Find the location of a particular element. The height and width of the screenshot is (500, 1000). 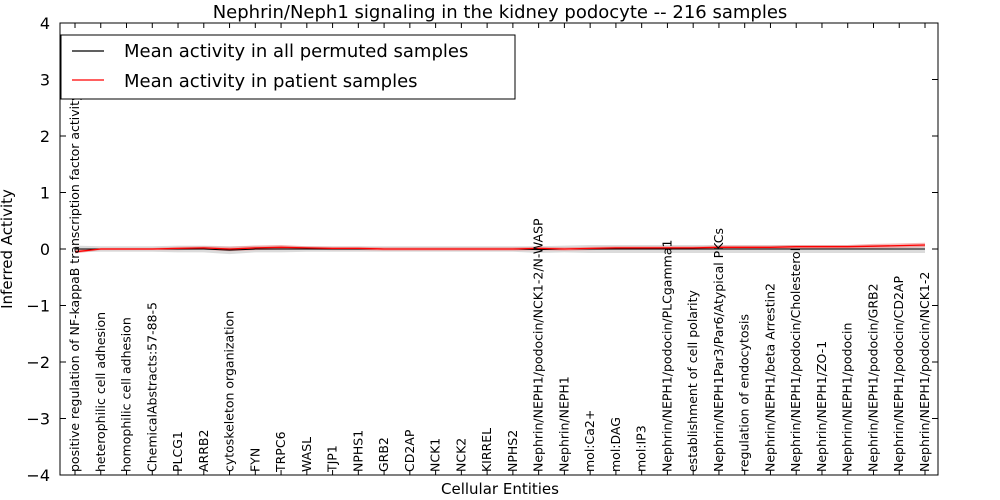

y-tick-label: 0 is located at coordinates (45, 249).